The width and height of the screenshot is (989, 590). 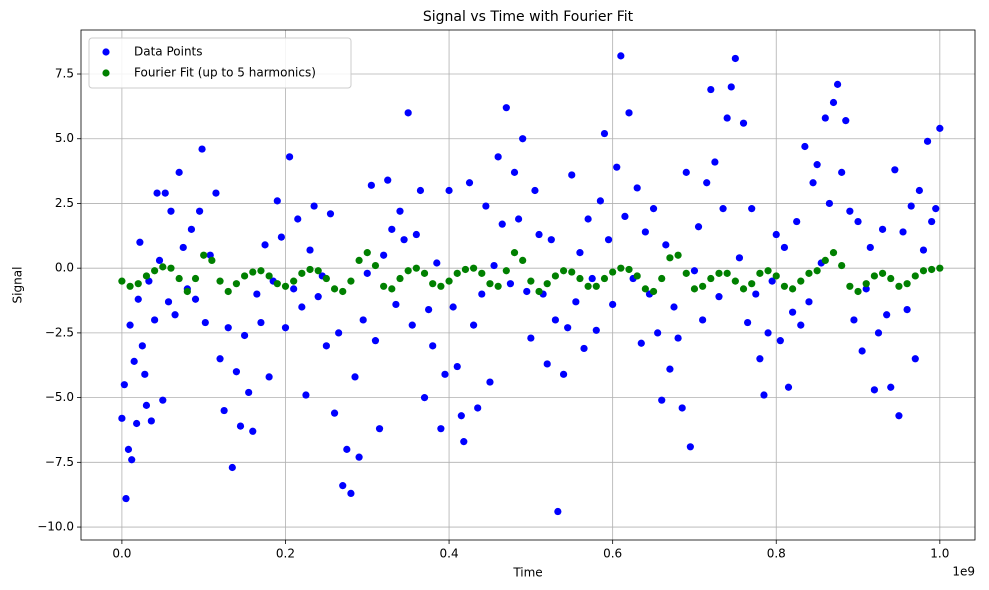 I want to click on x-tick-label: 0.2, so click(x=285, y=554).